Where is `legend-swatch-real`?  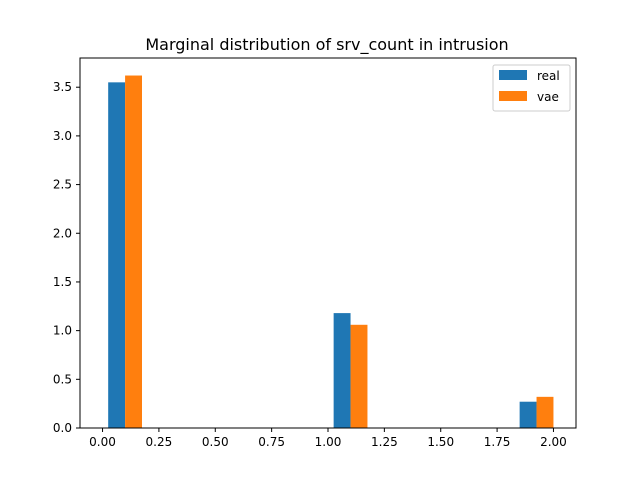
legend-swatch-real is located at coordinates (513, 75).